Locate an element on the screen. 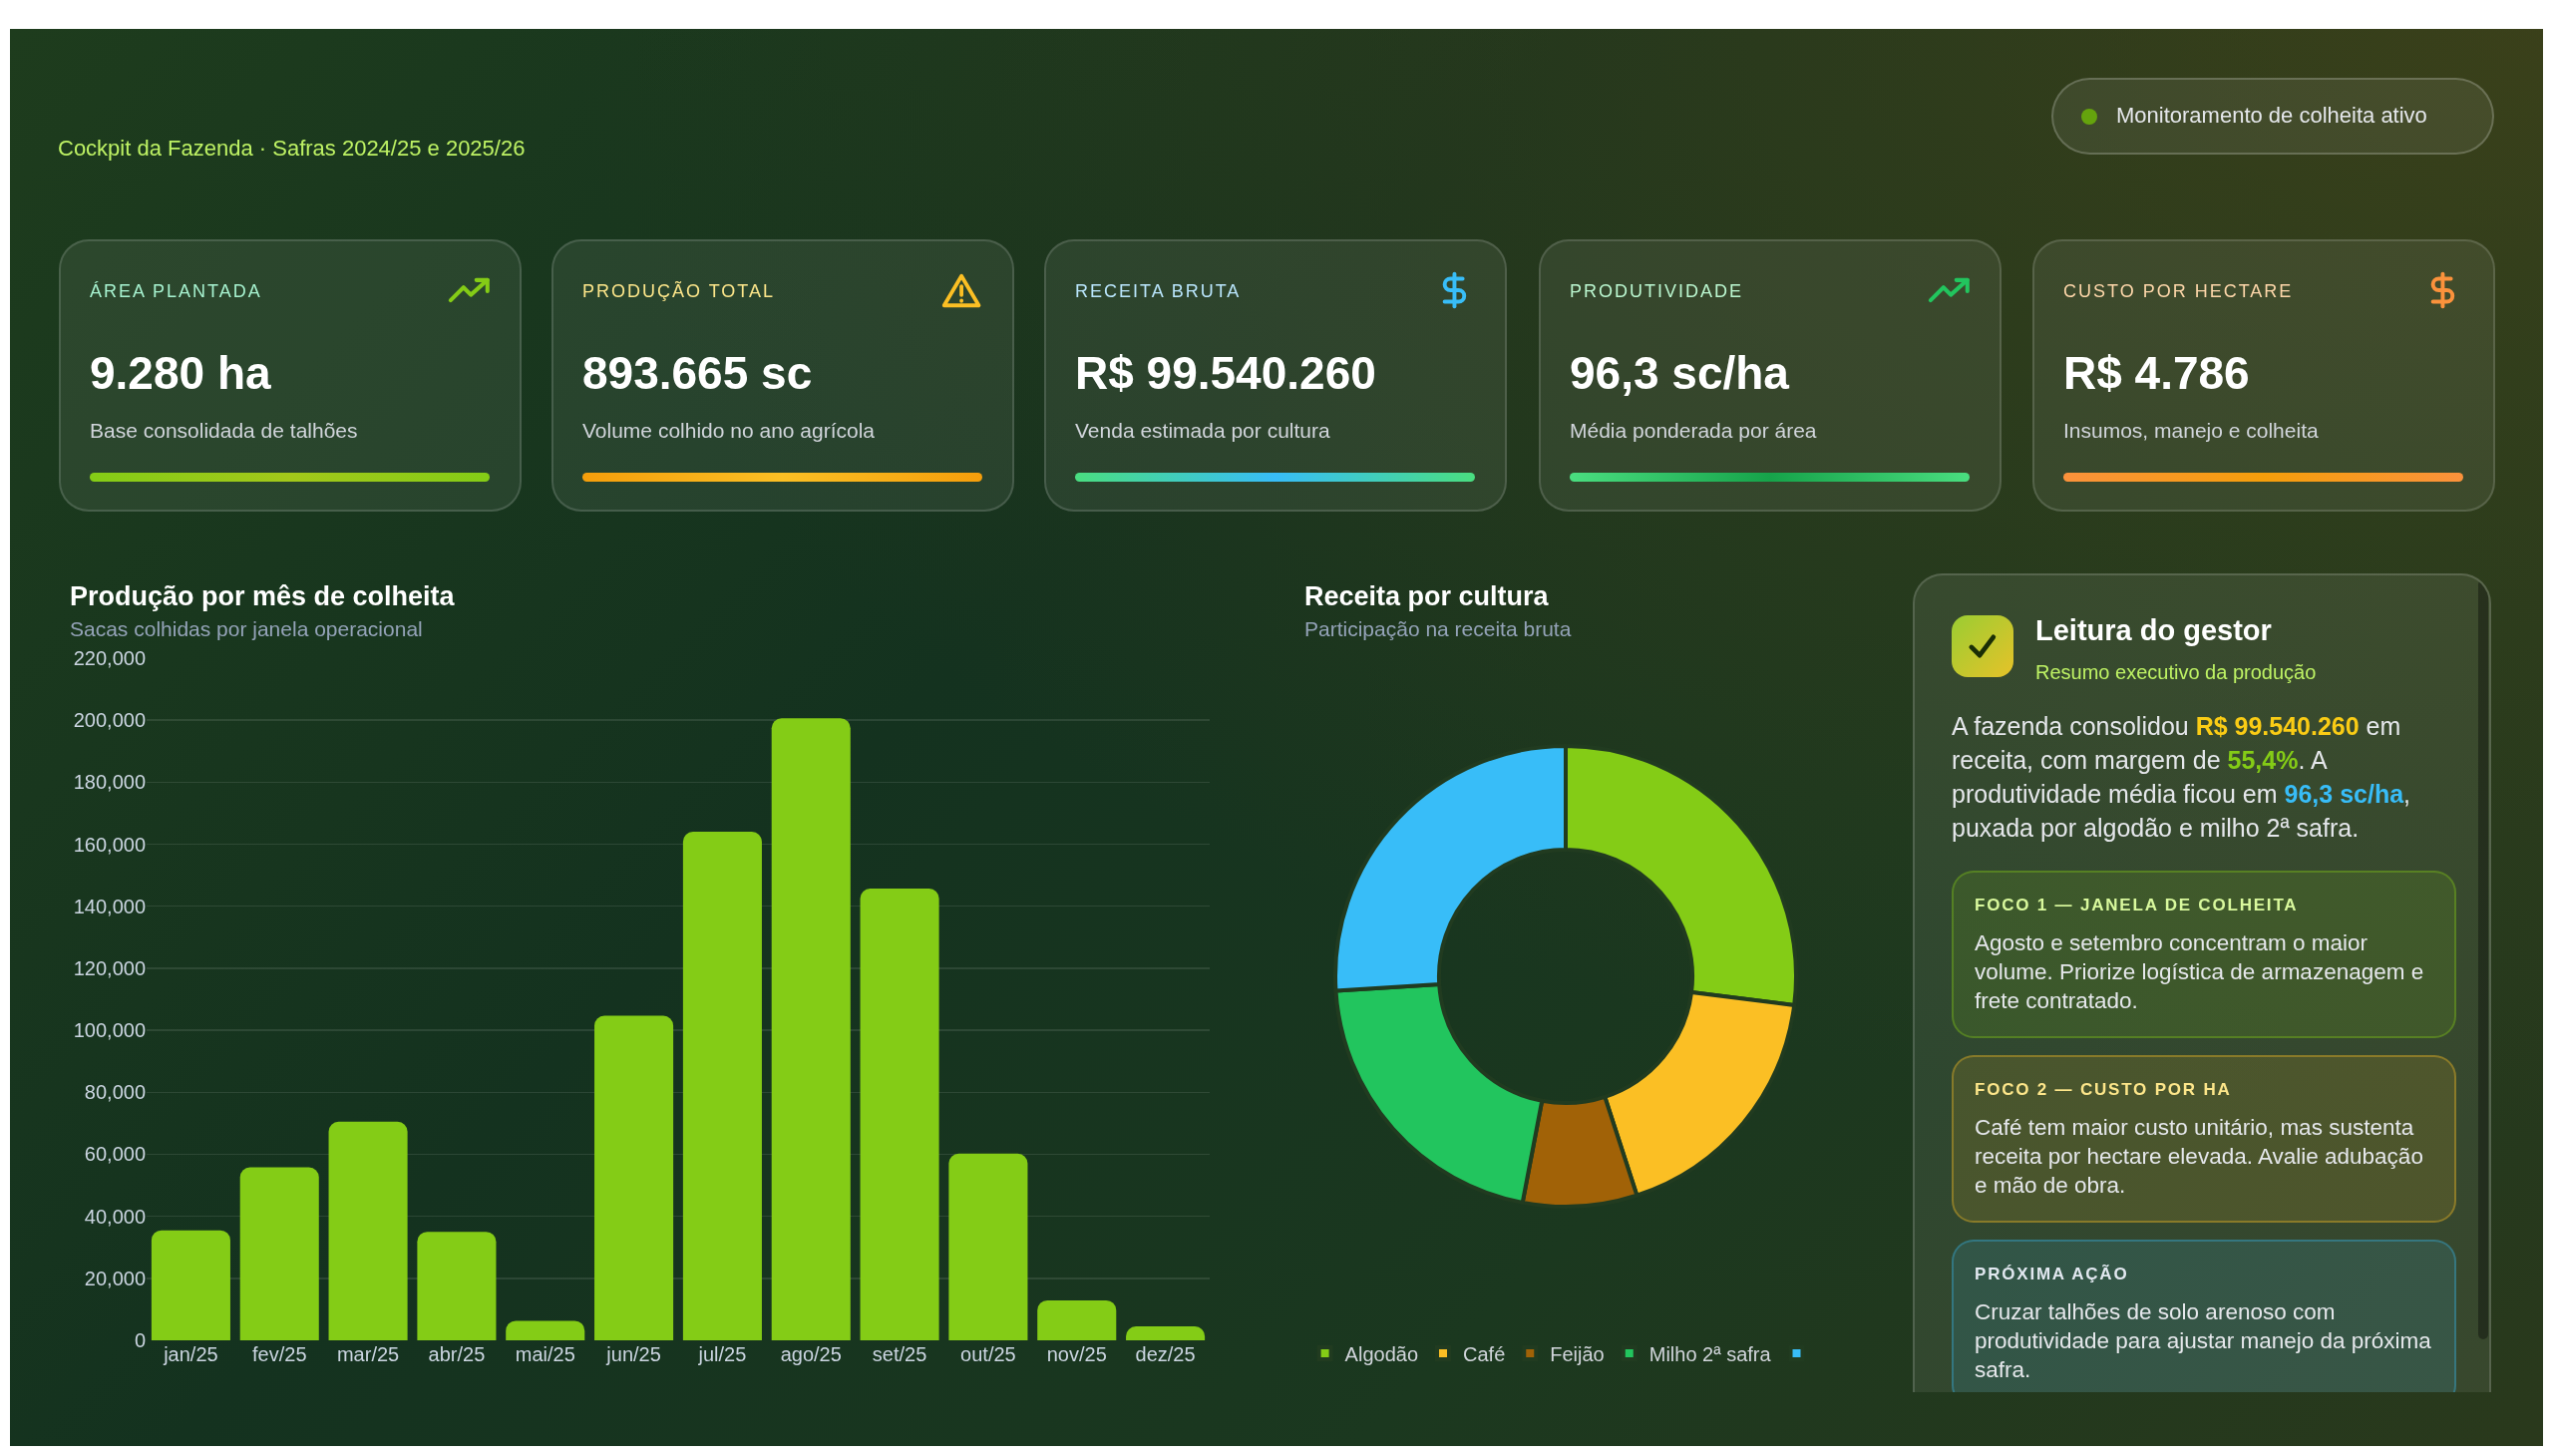  text: Venda estimada por cultura is located at coordinates (1203, 431).